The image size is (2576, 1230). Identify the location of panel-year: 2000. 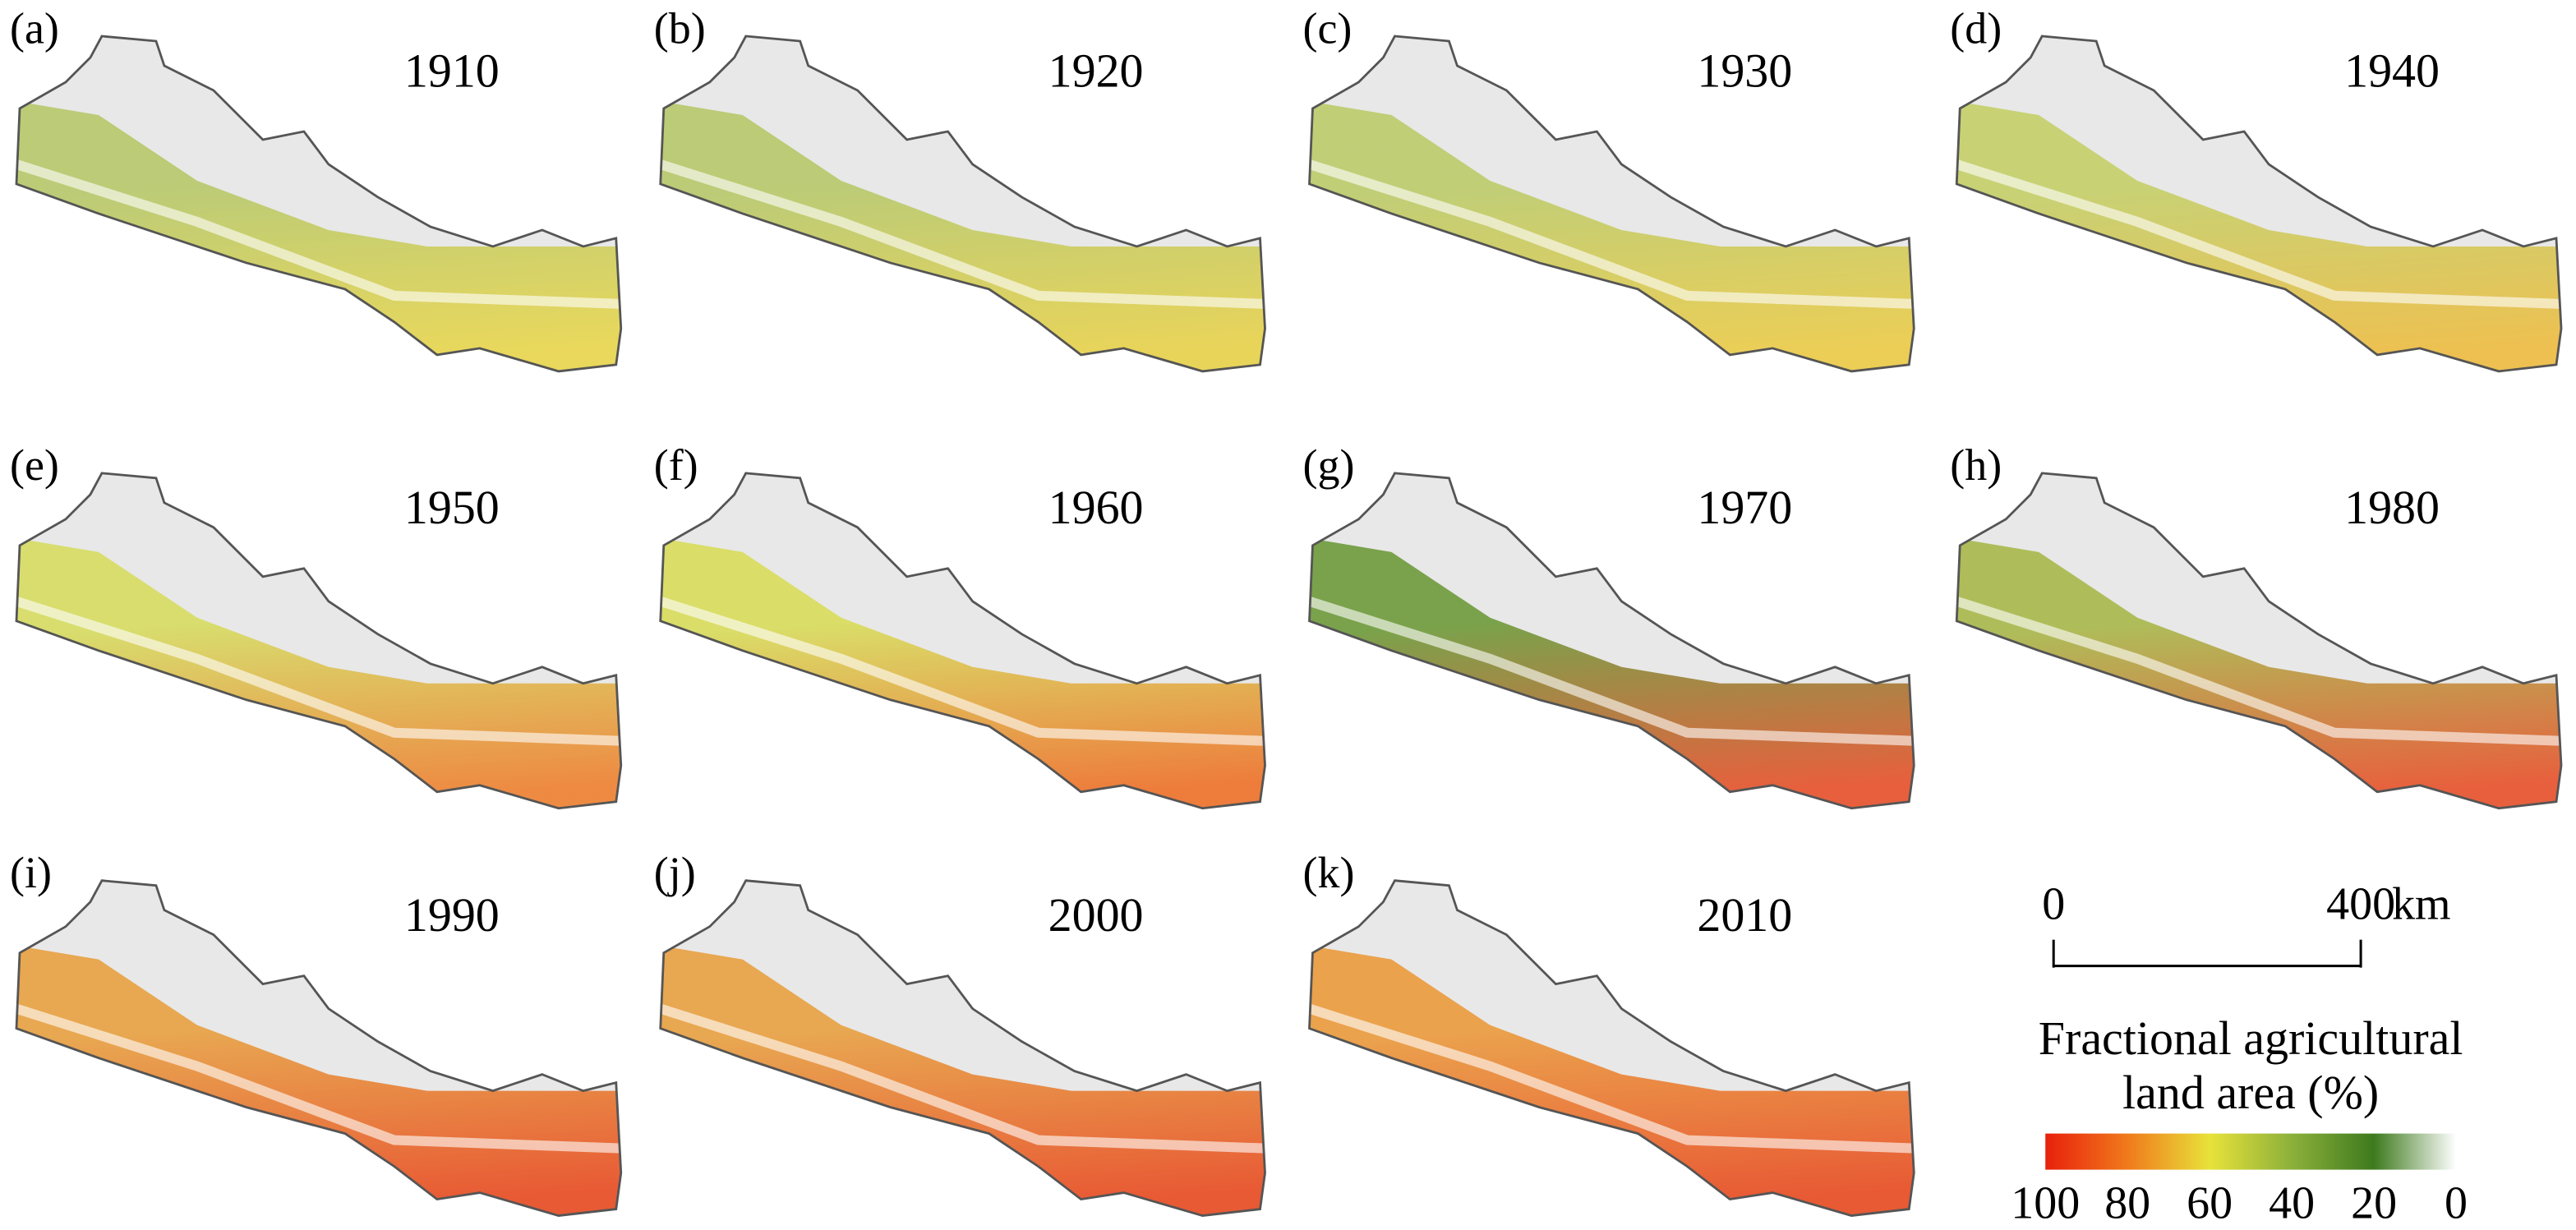
(1096, 915).